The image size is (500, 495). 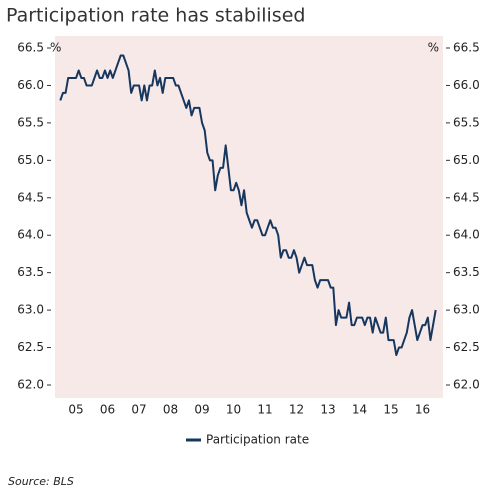 I want to click on y-tick-label: 63.0, so click(x=30, y=310).